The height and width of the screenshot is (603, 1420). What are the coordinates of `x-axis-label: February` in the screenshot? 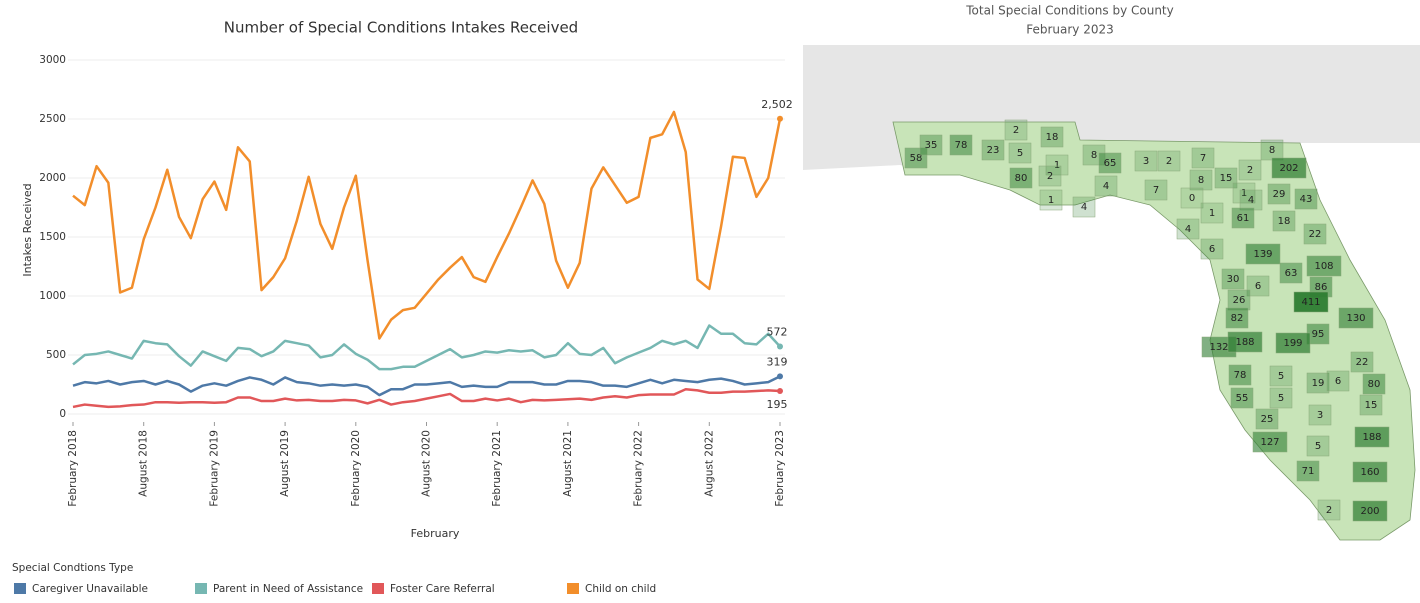 It's located at (435, 533).